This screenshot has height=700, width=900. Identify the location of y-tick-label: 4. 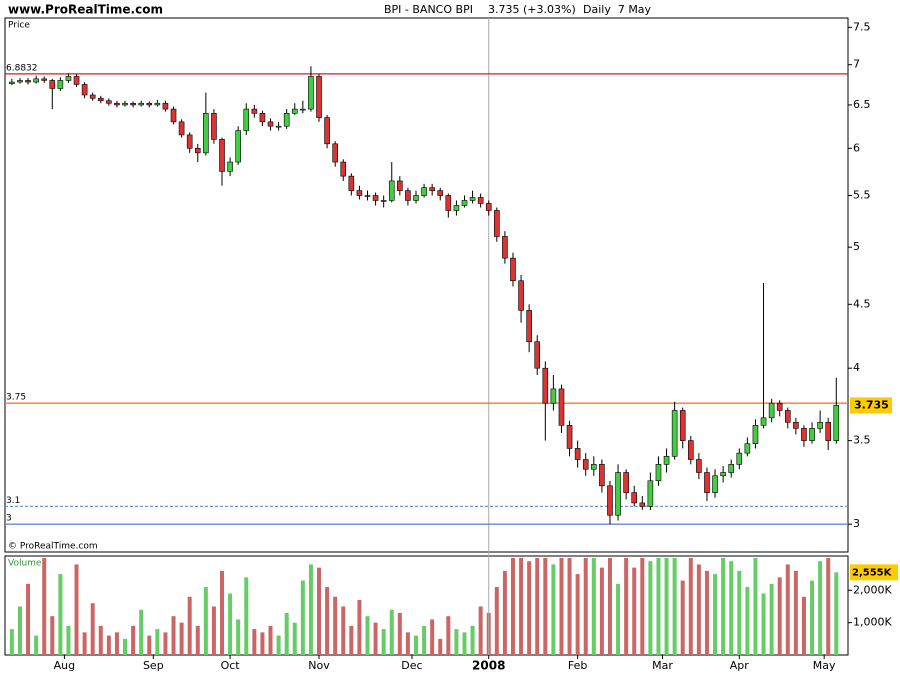
(856, 367).